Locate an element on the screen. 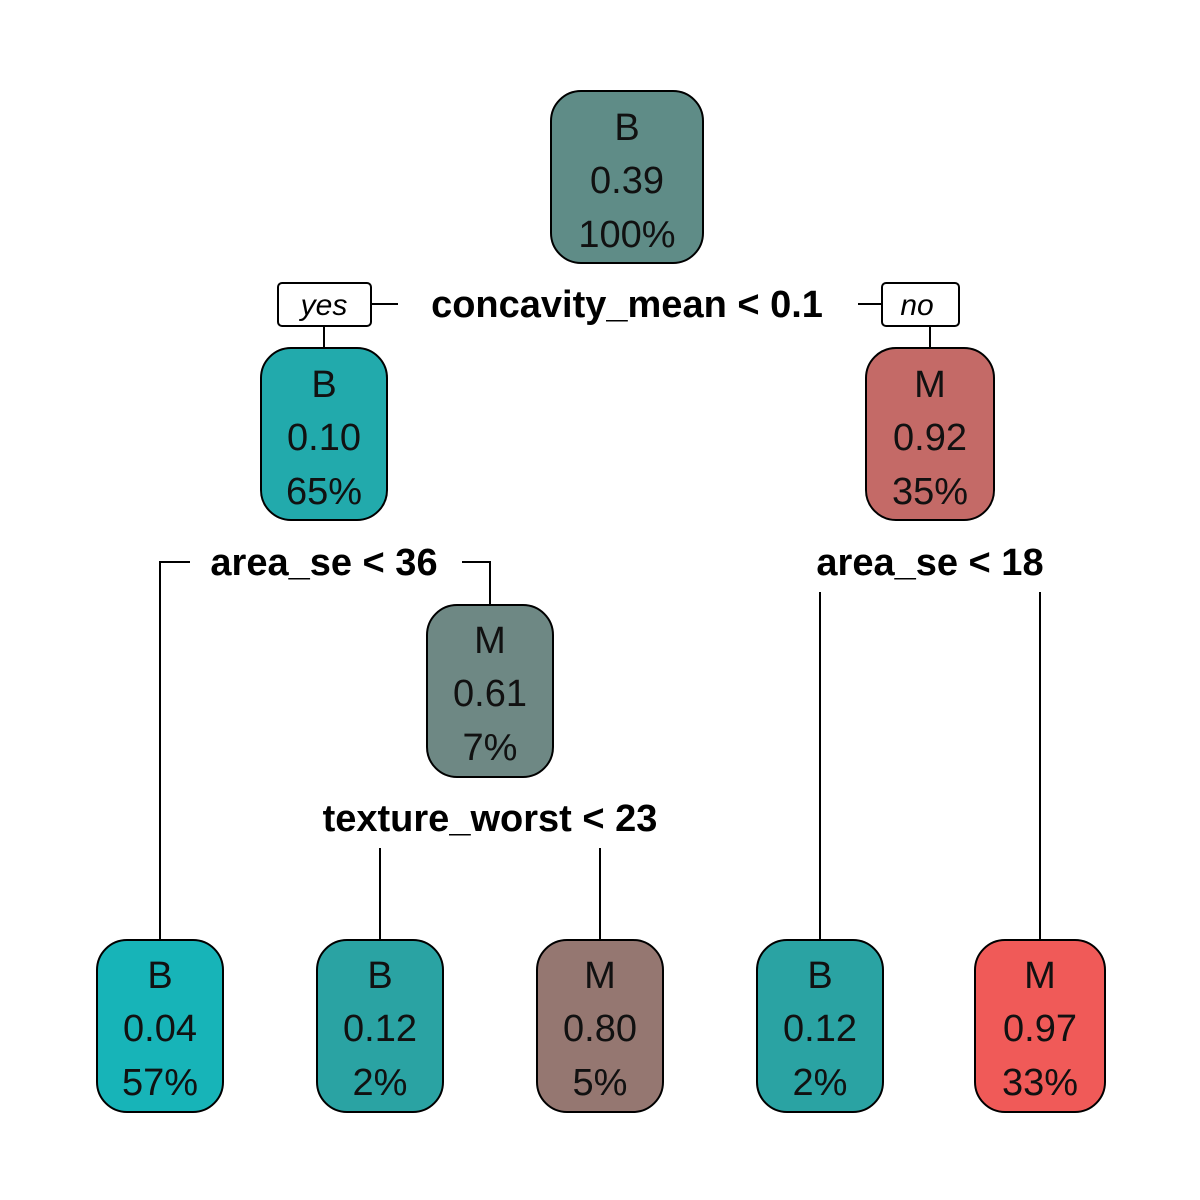 This screenshot has width=1200, height=1200. tree-leaf-4: B 0.12 2% is located at coordinates (820, 1026).